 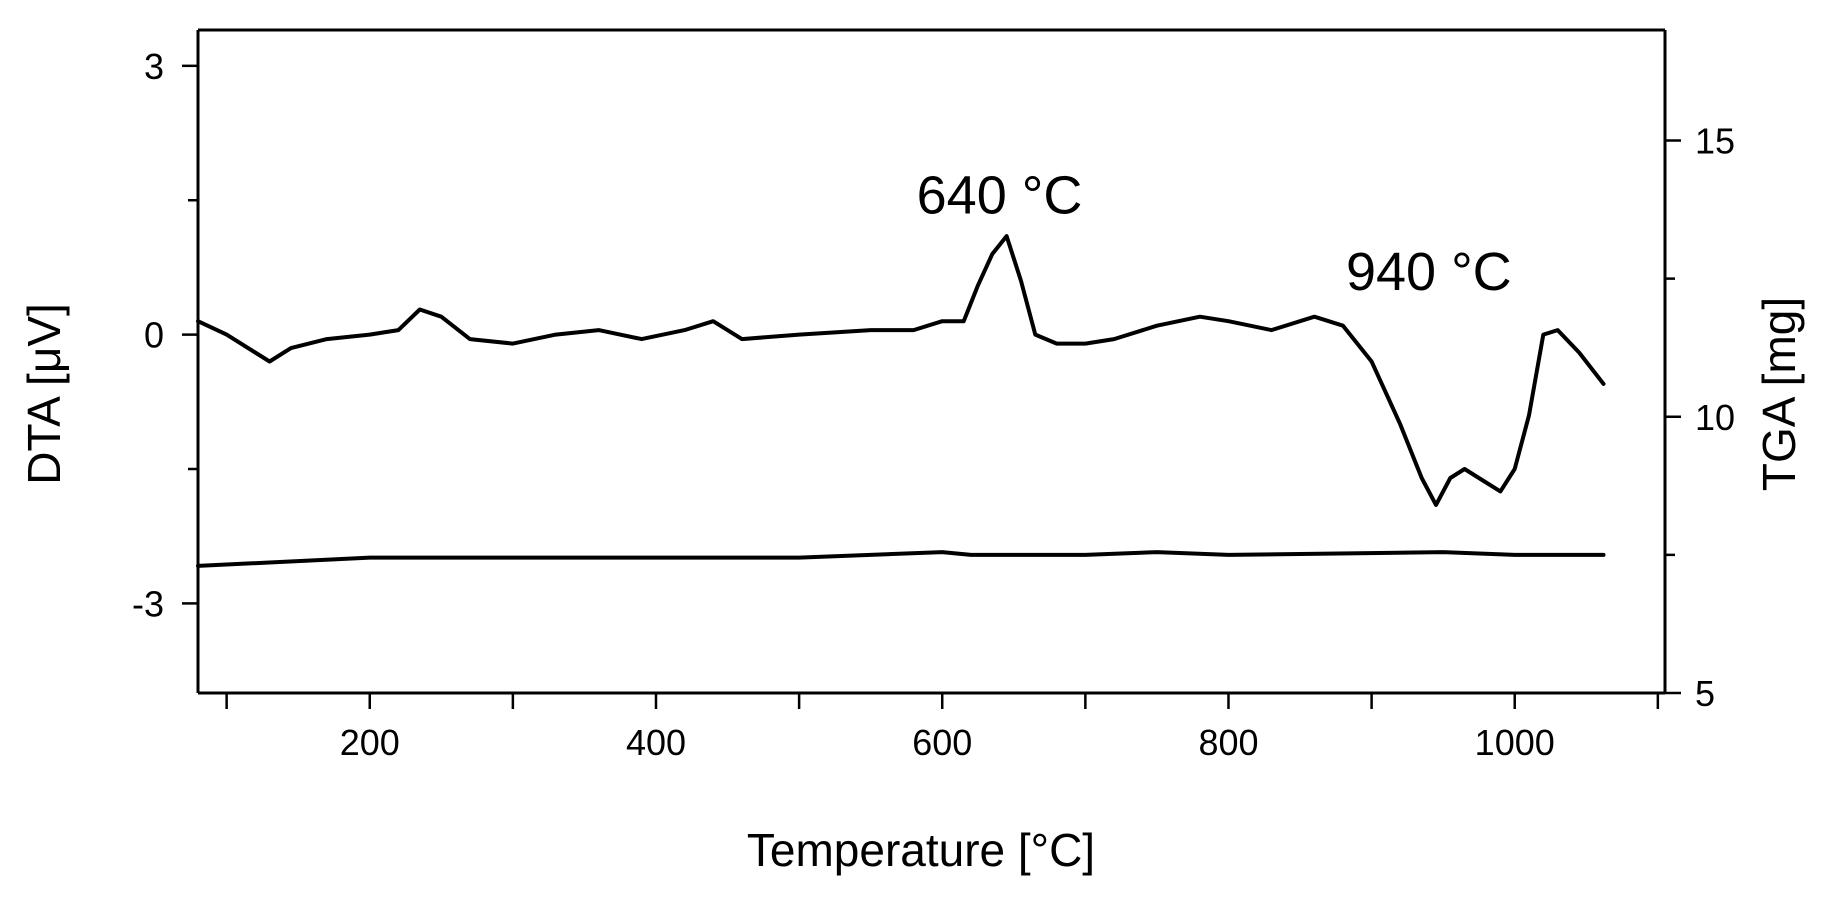 I want to click on x-tick-label: 1000, so click(x=1515, y=742).